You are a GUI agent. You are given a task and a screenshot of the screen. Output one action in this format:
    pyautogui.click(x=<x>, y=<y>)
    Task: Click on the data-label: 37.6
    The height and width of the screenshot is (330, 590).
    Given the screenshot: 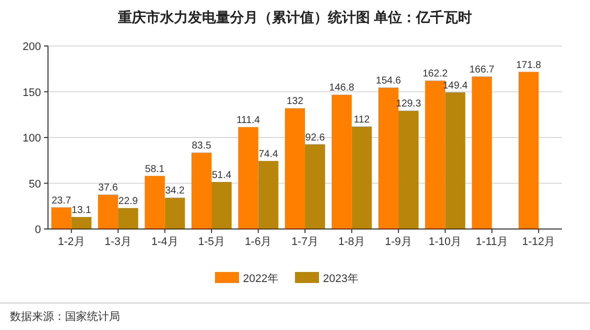 What is the action you would take?
    pyautogui.click(x=108, y=188)
    